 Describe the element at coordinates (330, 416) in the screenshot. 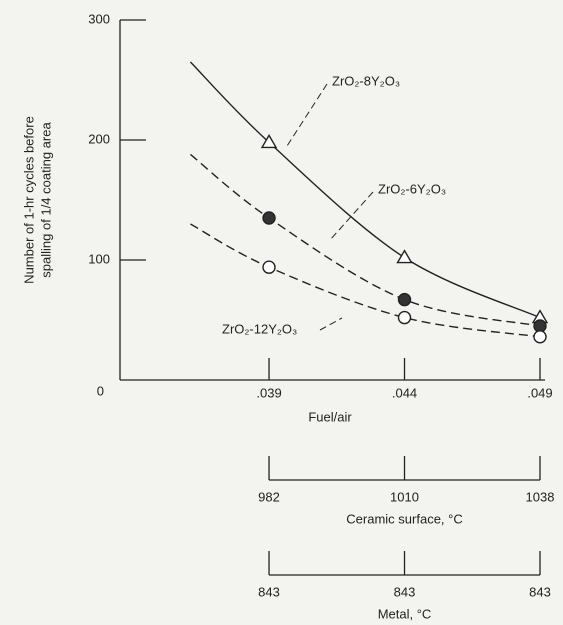

I see `x-axis-label: Fuel/air` at that location.